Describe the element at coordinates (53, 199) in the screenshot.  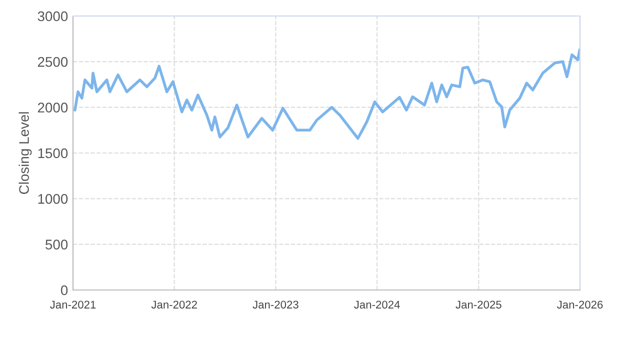
I see `y-tick-label: 1000` at that location.